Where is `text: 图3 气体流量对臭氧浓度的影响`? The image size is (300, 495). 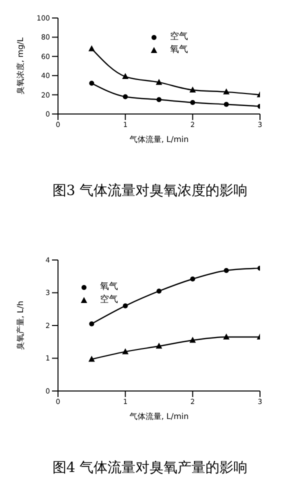
text: 图3 气体流量对臭氧浓度的影响 is located at coordinates (150, 191).